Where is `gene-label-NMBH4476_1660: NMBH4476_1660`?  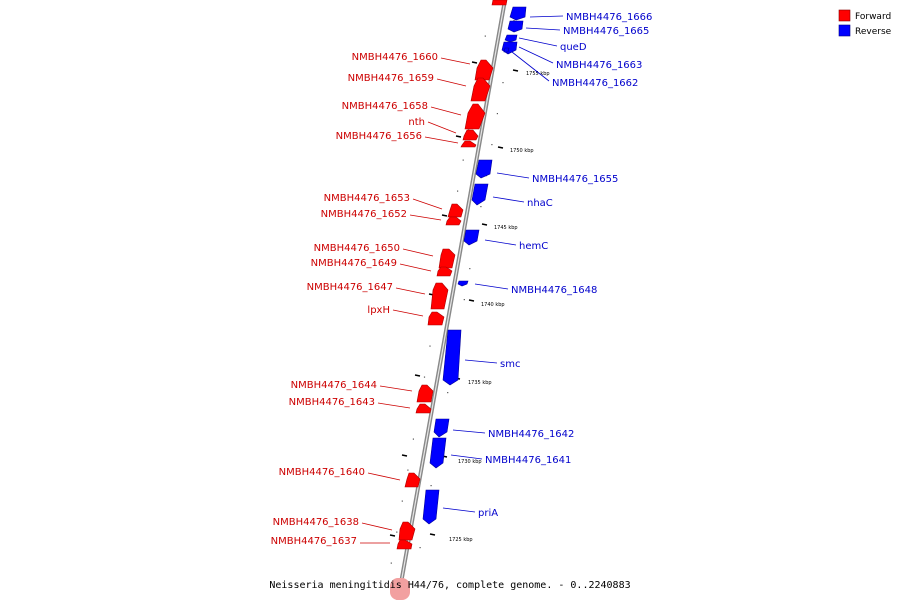
gene-label-NMBH4476_1660: NMBH4476_1660 is located at coordinates (395, 57).